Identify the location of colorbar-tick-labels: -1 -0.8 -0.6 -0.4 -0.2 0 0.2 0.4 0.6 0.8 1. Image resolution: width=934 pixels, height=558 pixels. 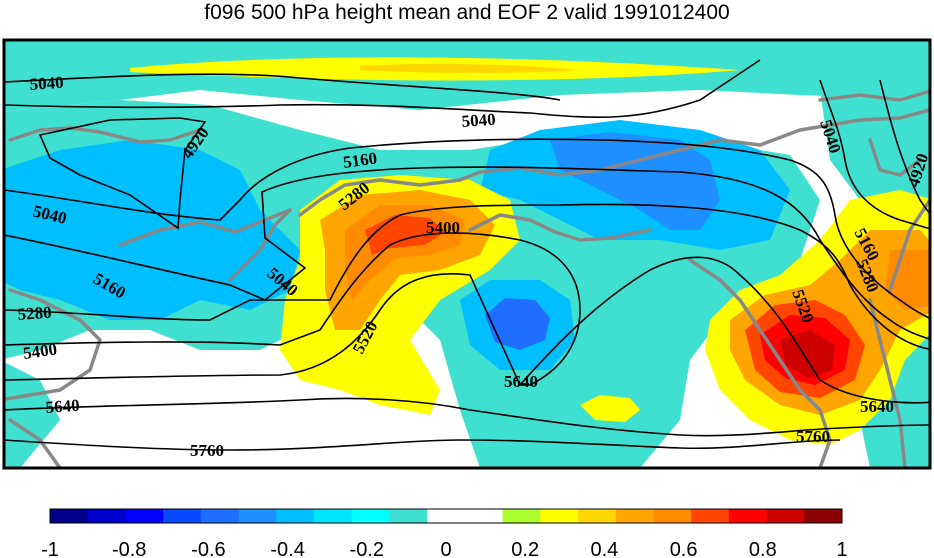
(444, 548).